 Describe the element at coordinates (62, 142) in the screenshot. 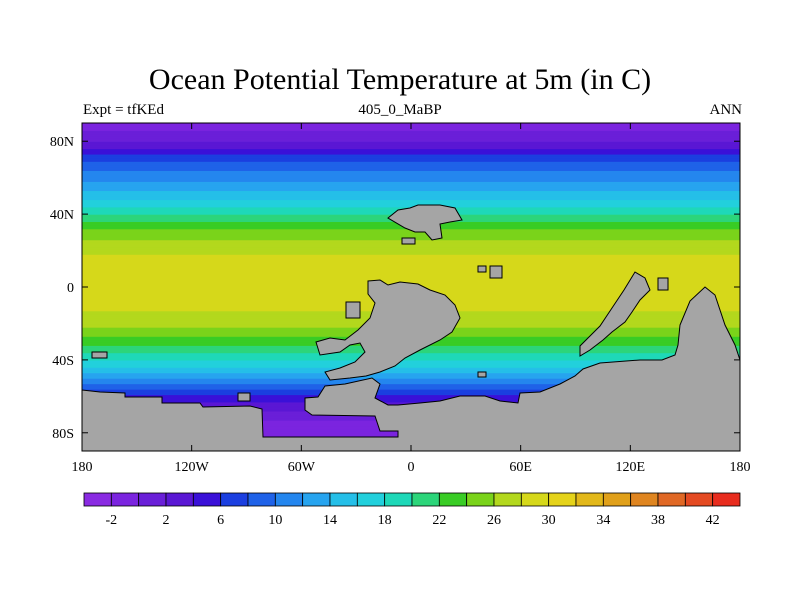

I see `y-tick-label: 80N` at that location.